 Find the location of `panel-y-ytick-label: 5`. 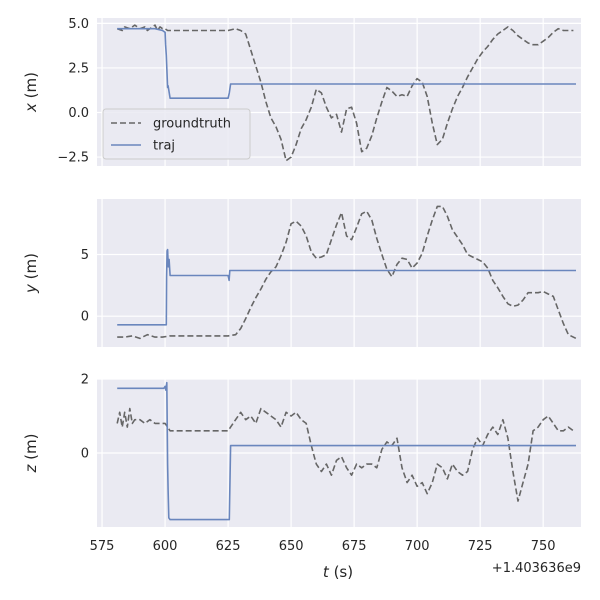

panel-y-ytick-label: 5 is located at coordinates (85, 255).